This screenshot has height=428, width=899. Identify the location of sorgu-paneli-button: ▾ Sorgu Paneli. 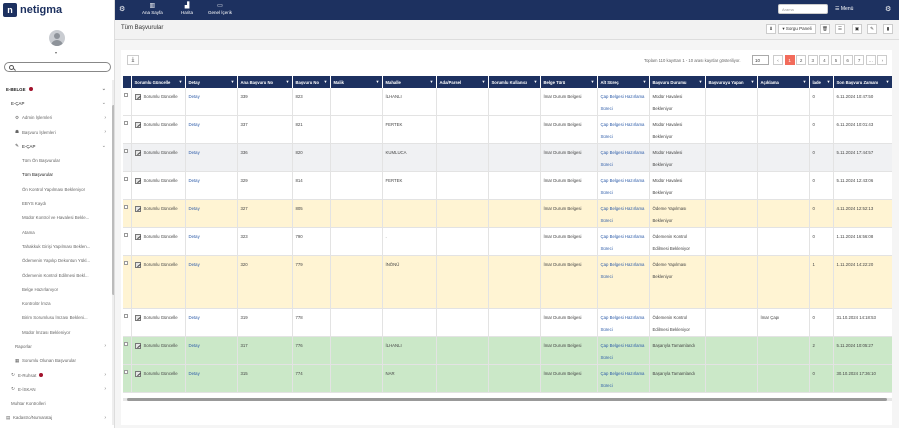
(797, 29).